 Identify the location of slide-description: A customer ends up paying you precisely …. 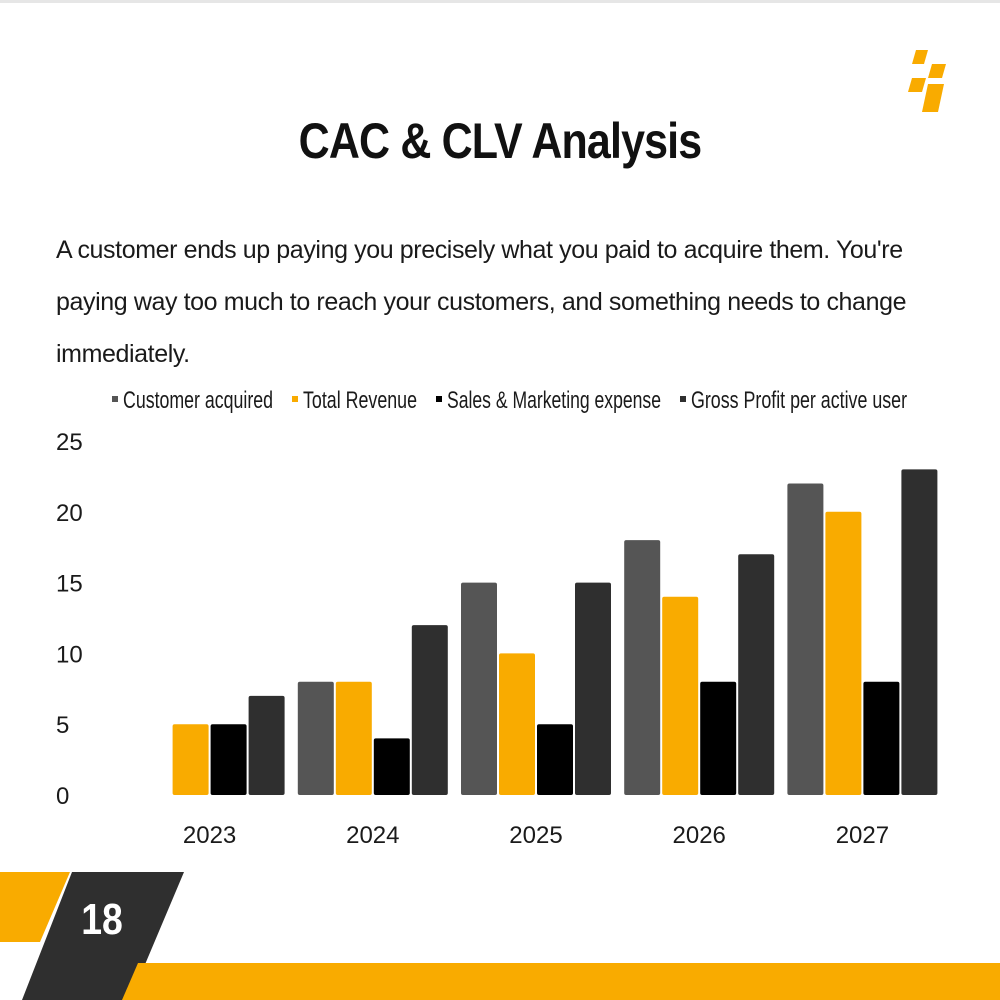
(481, 302).